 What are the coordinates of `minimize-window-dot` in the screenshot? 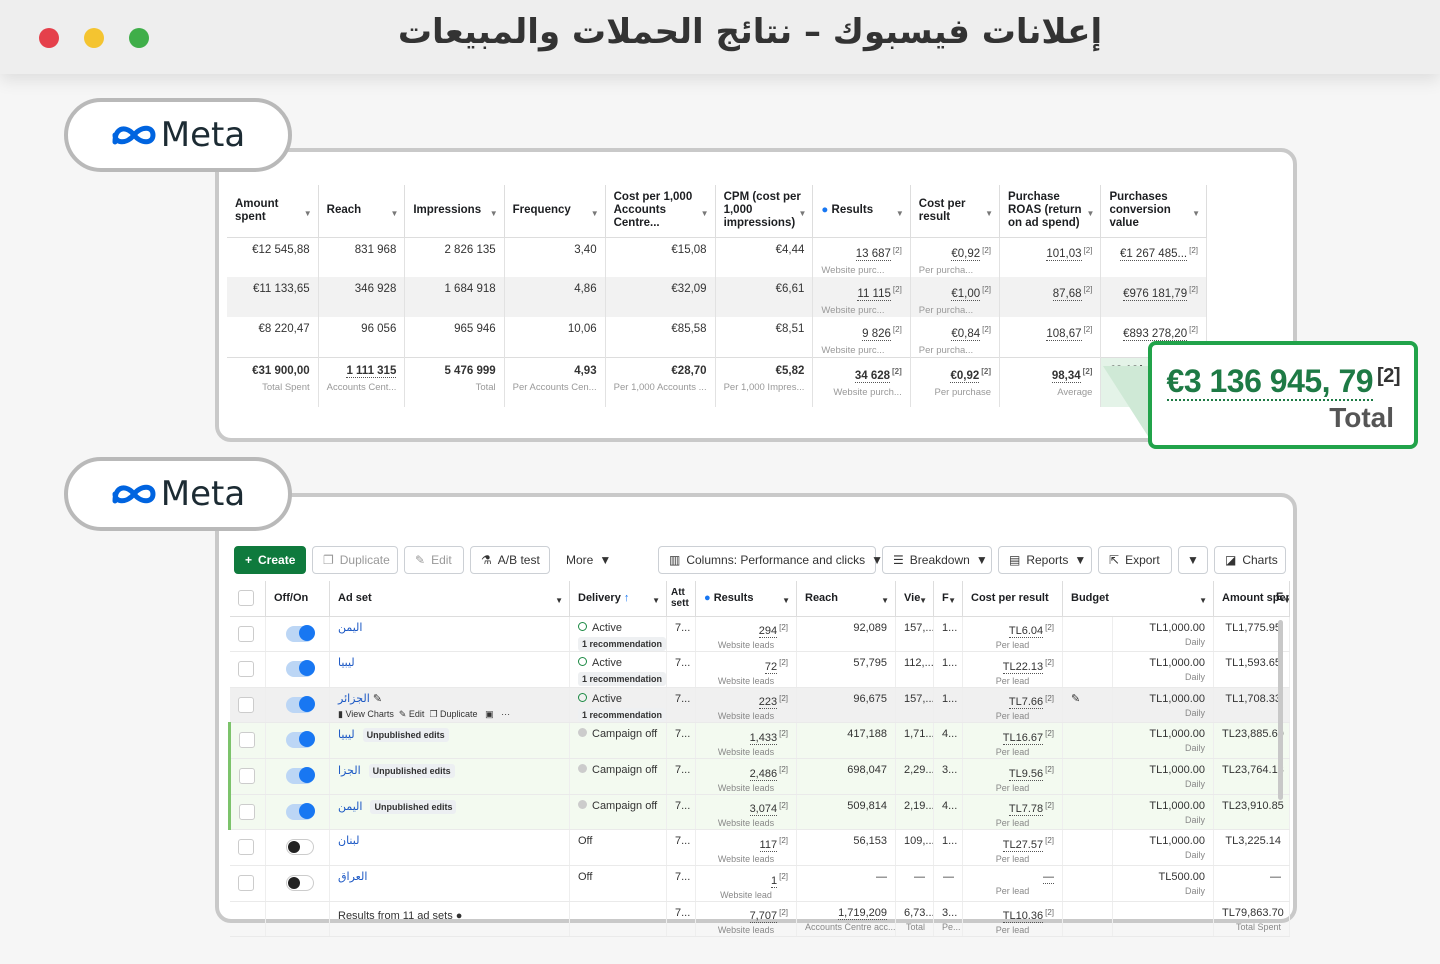 It's located at (94, 38).